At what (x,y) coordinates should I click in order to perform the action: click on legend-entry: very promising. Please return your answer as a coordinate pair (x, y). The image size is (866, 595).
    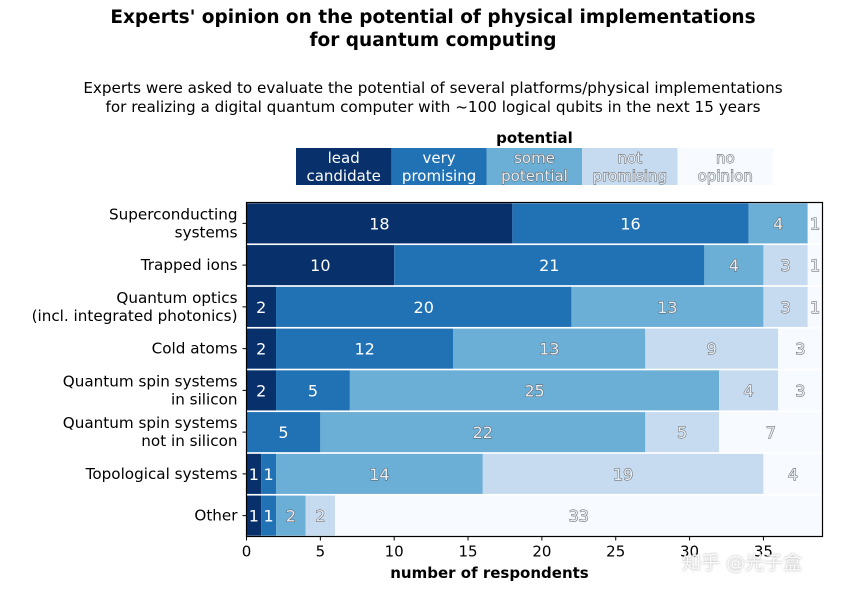
    Looking at the image, I should click on (439, 167).